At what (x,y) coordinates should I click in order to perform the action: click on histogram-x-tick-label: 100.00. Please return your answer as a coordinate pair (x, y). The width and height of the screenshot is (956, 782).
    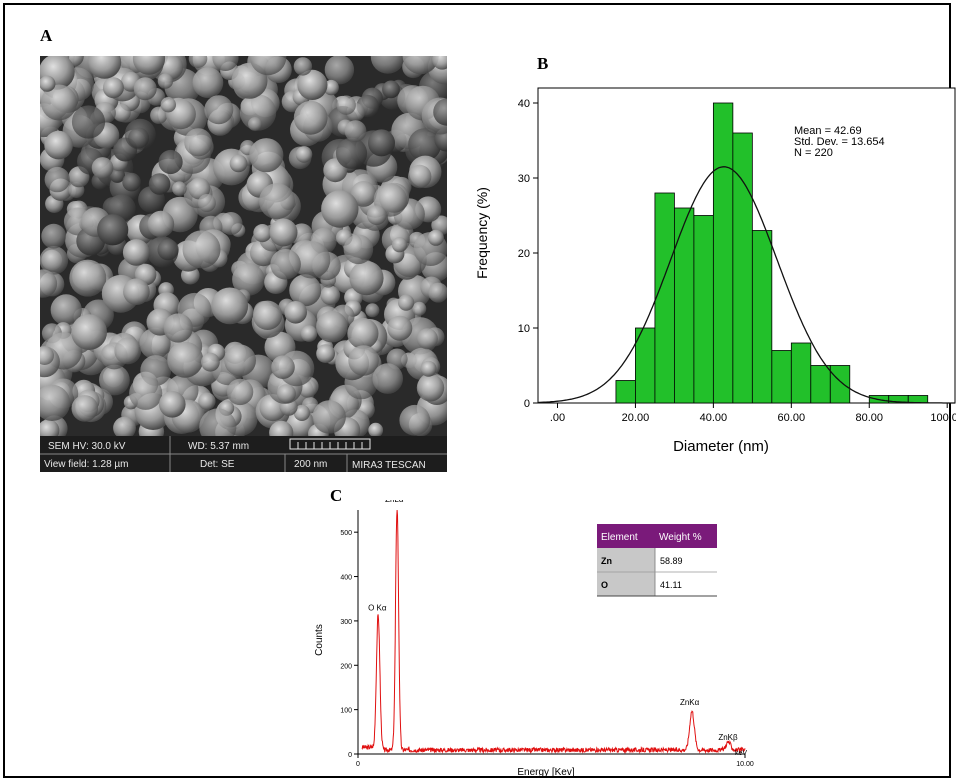
    Looking at the image, I should click on (943, 418).